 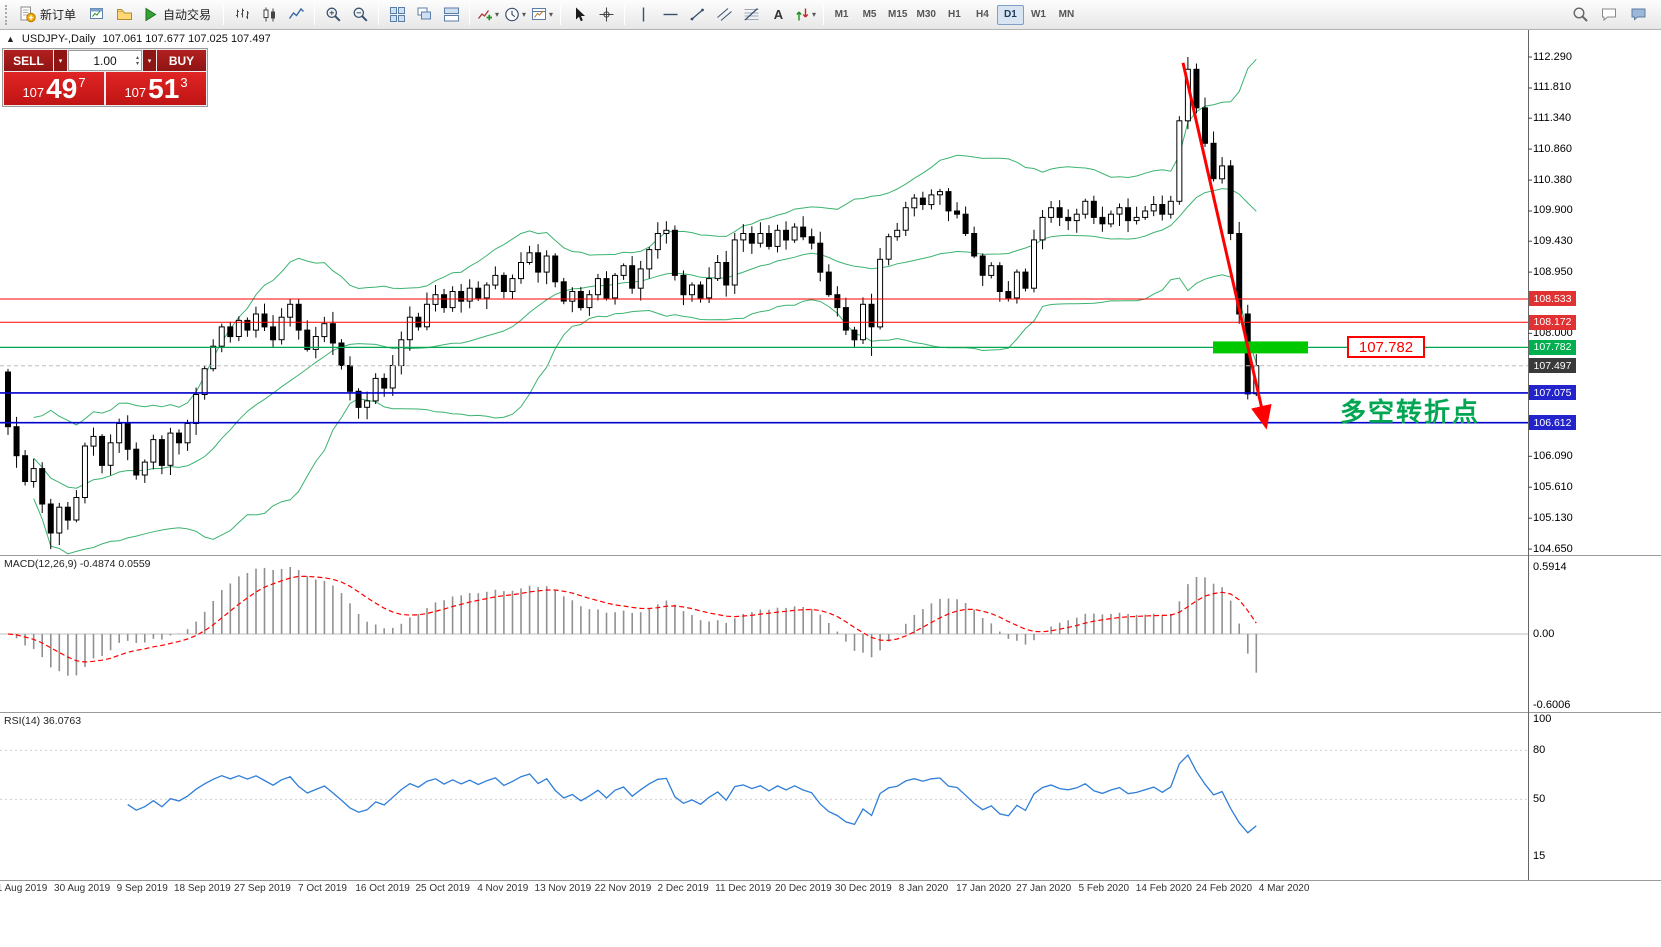 I want to click on date-axis-label: 14 Feb 2020, so click(x=1163, y=888).